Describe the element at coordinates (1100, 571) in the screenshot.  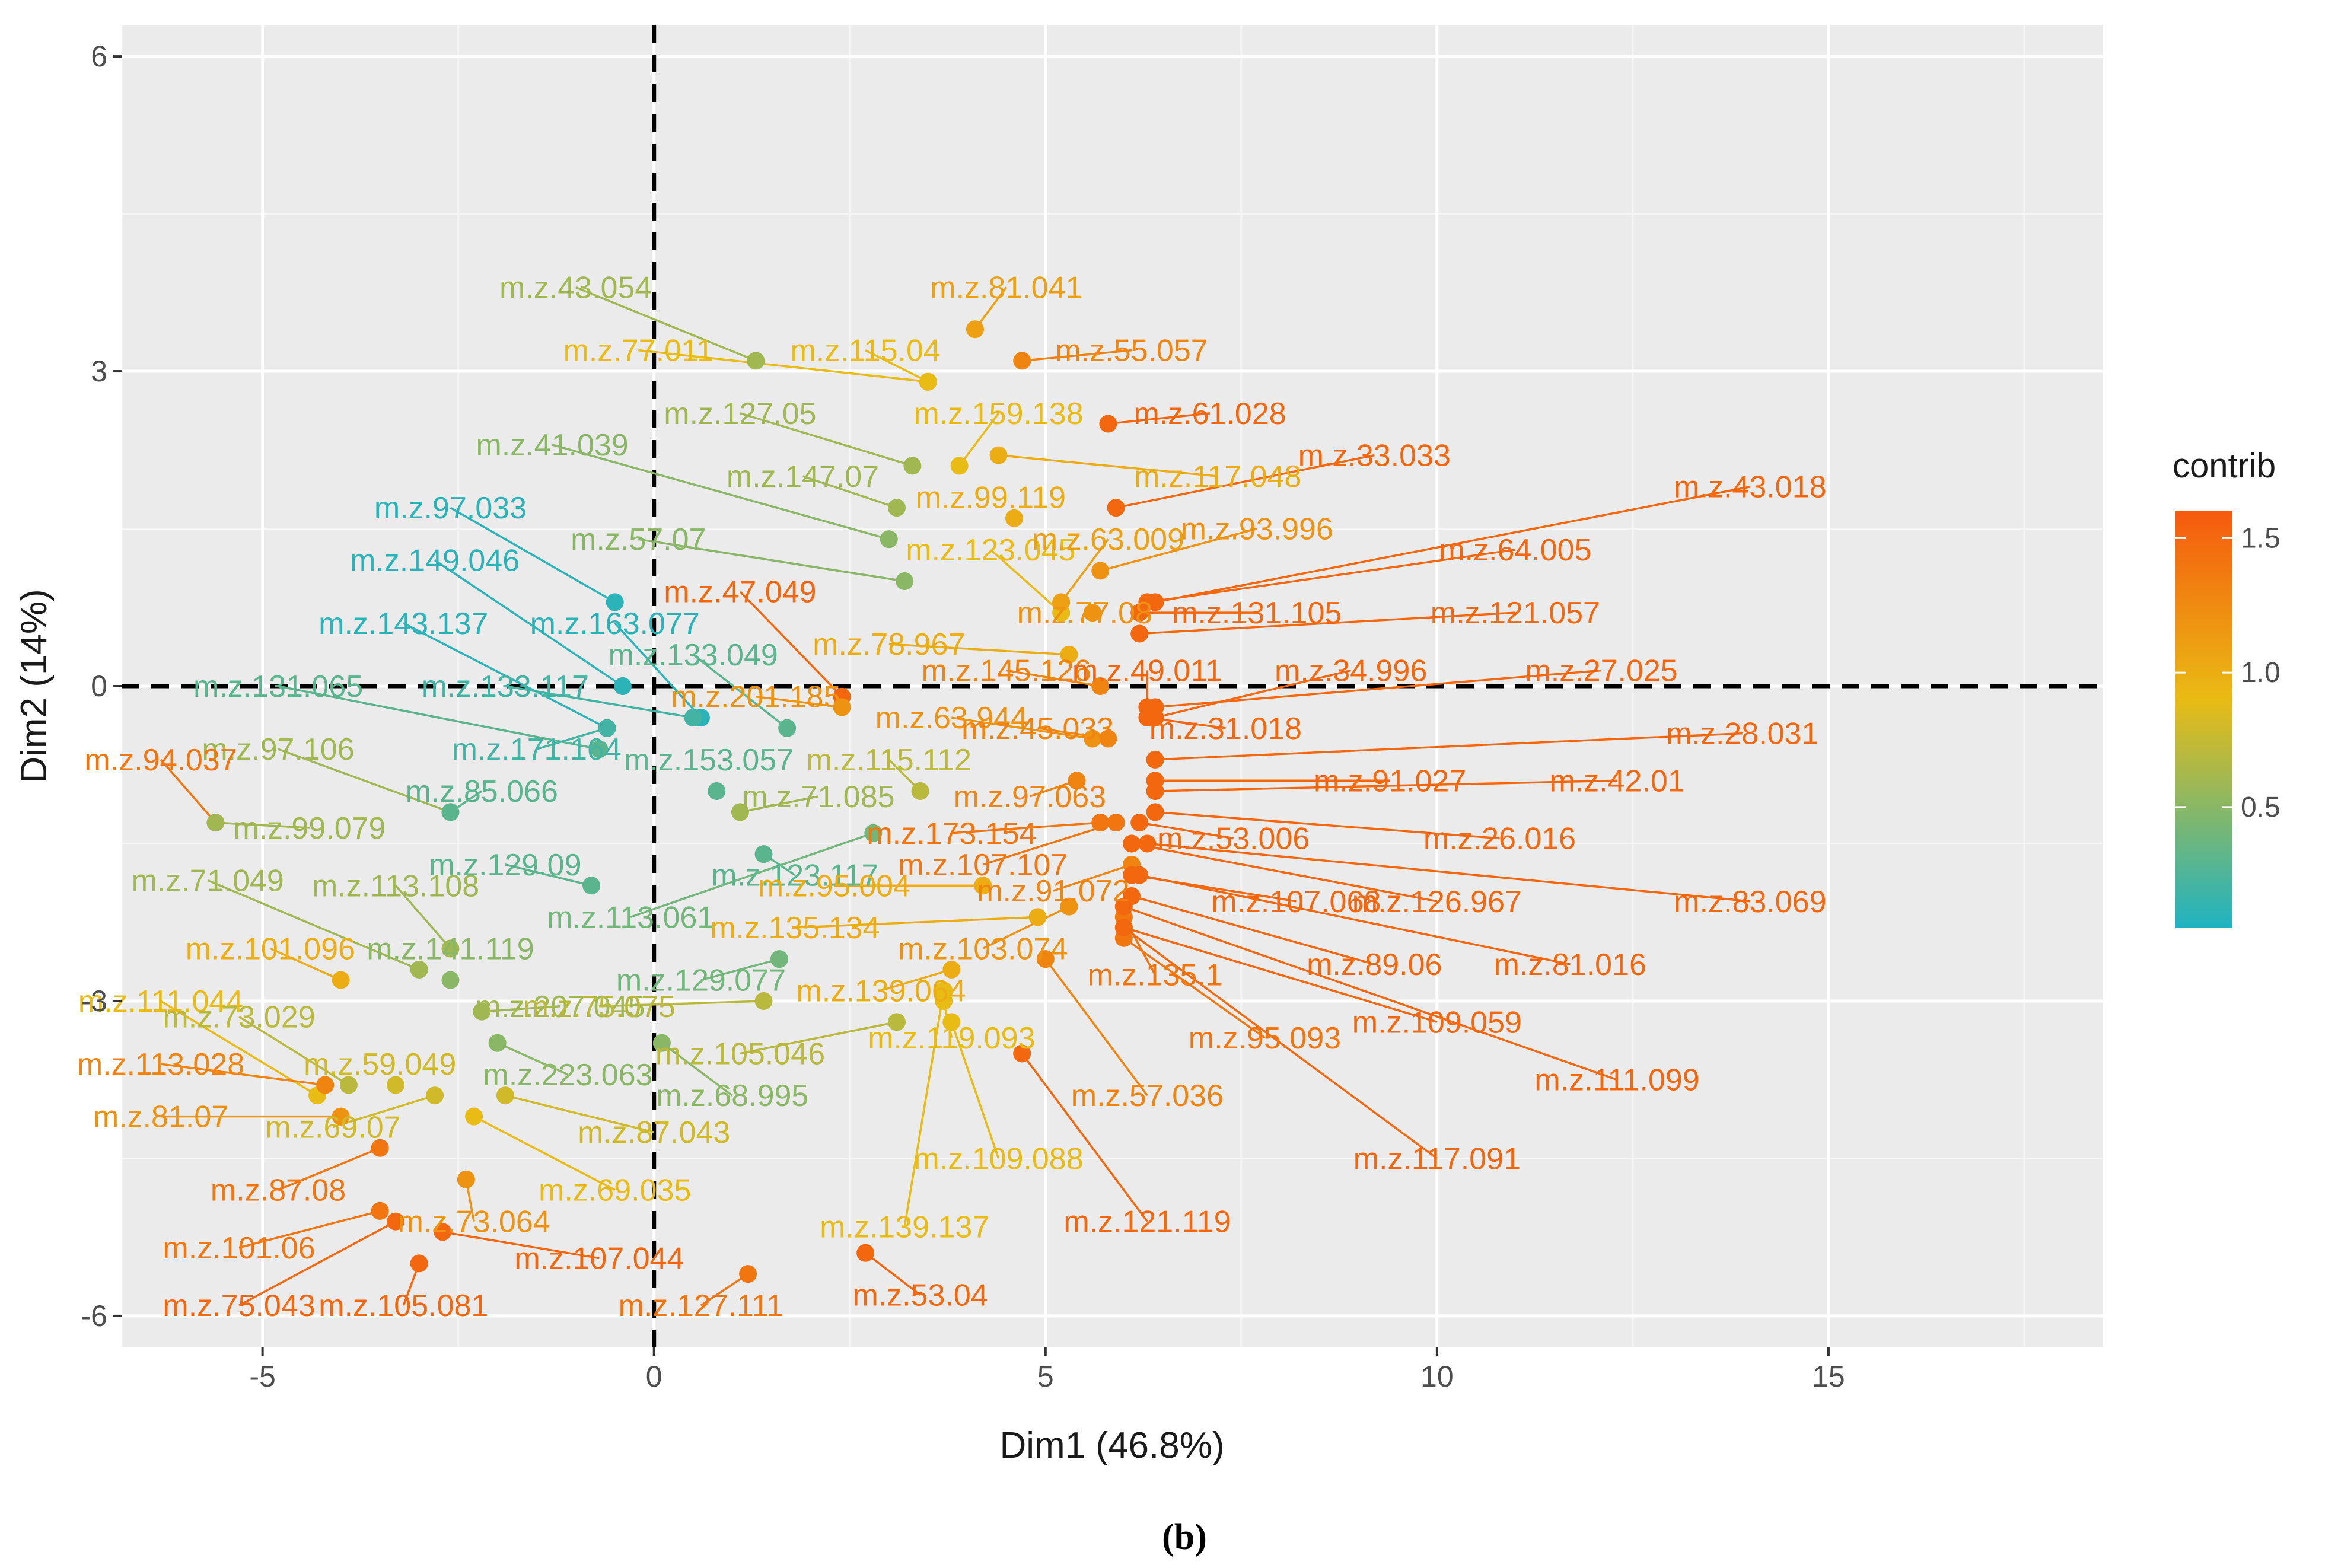
I see `point-m.z.93.996` at that location.